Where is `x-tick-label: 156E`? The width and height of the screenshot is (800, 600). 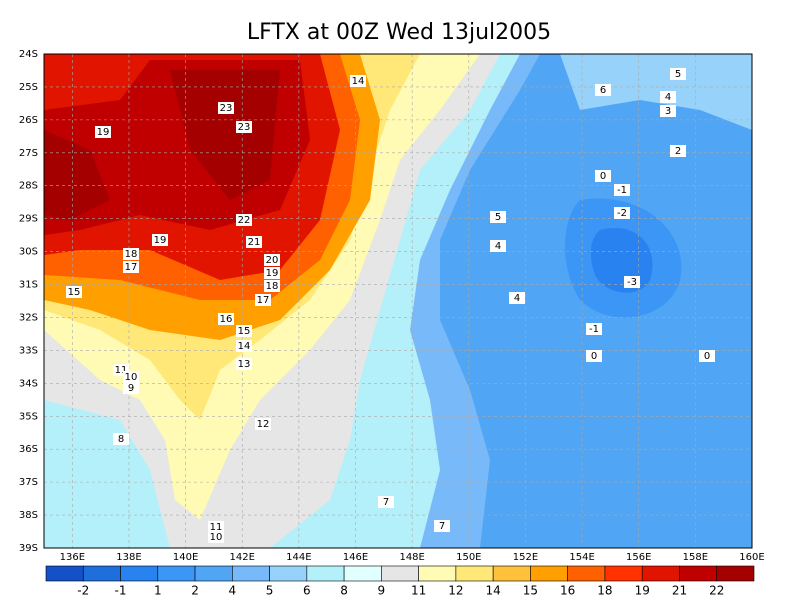 x-tick-label: 156E is located at coordinates (638, 557).